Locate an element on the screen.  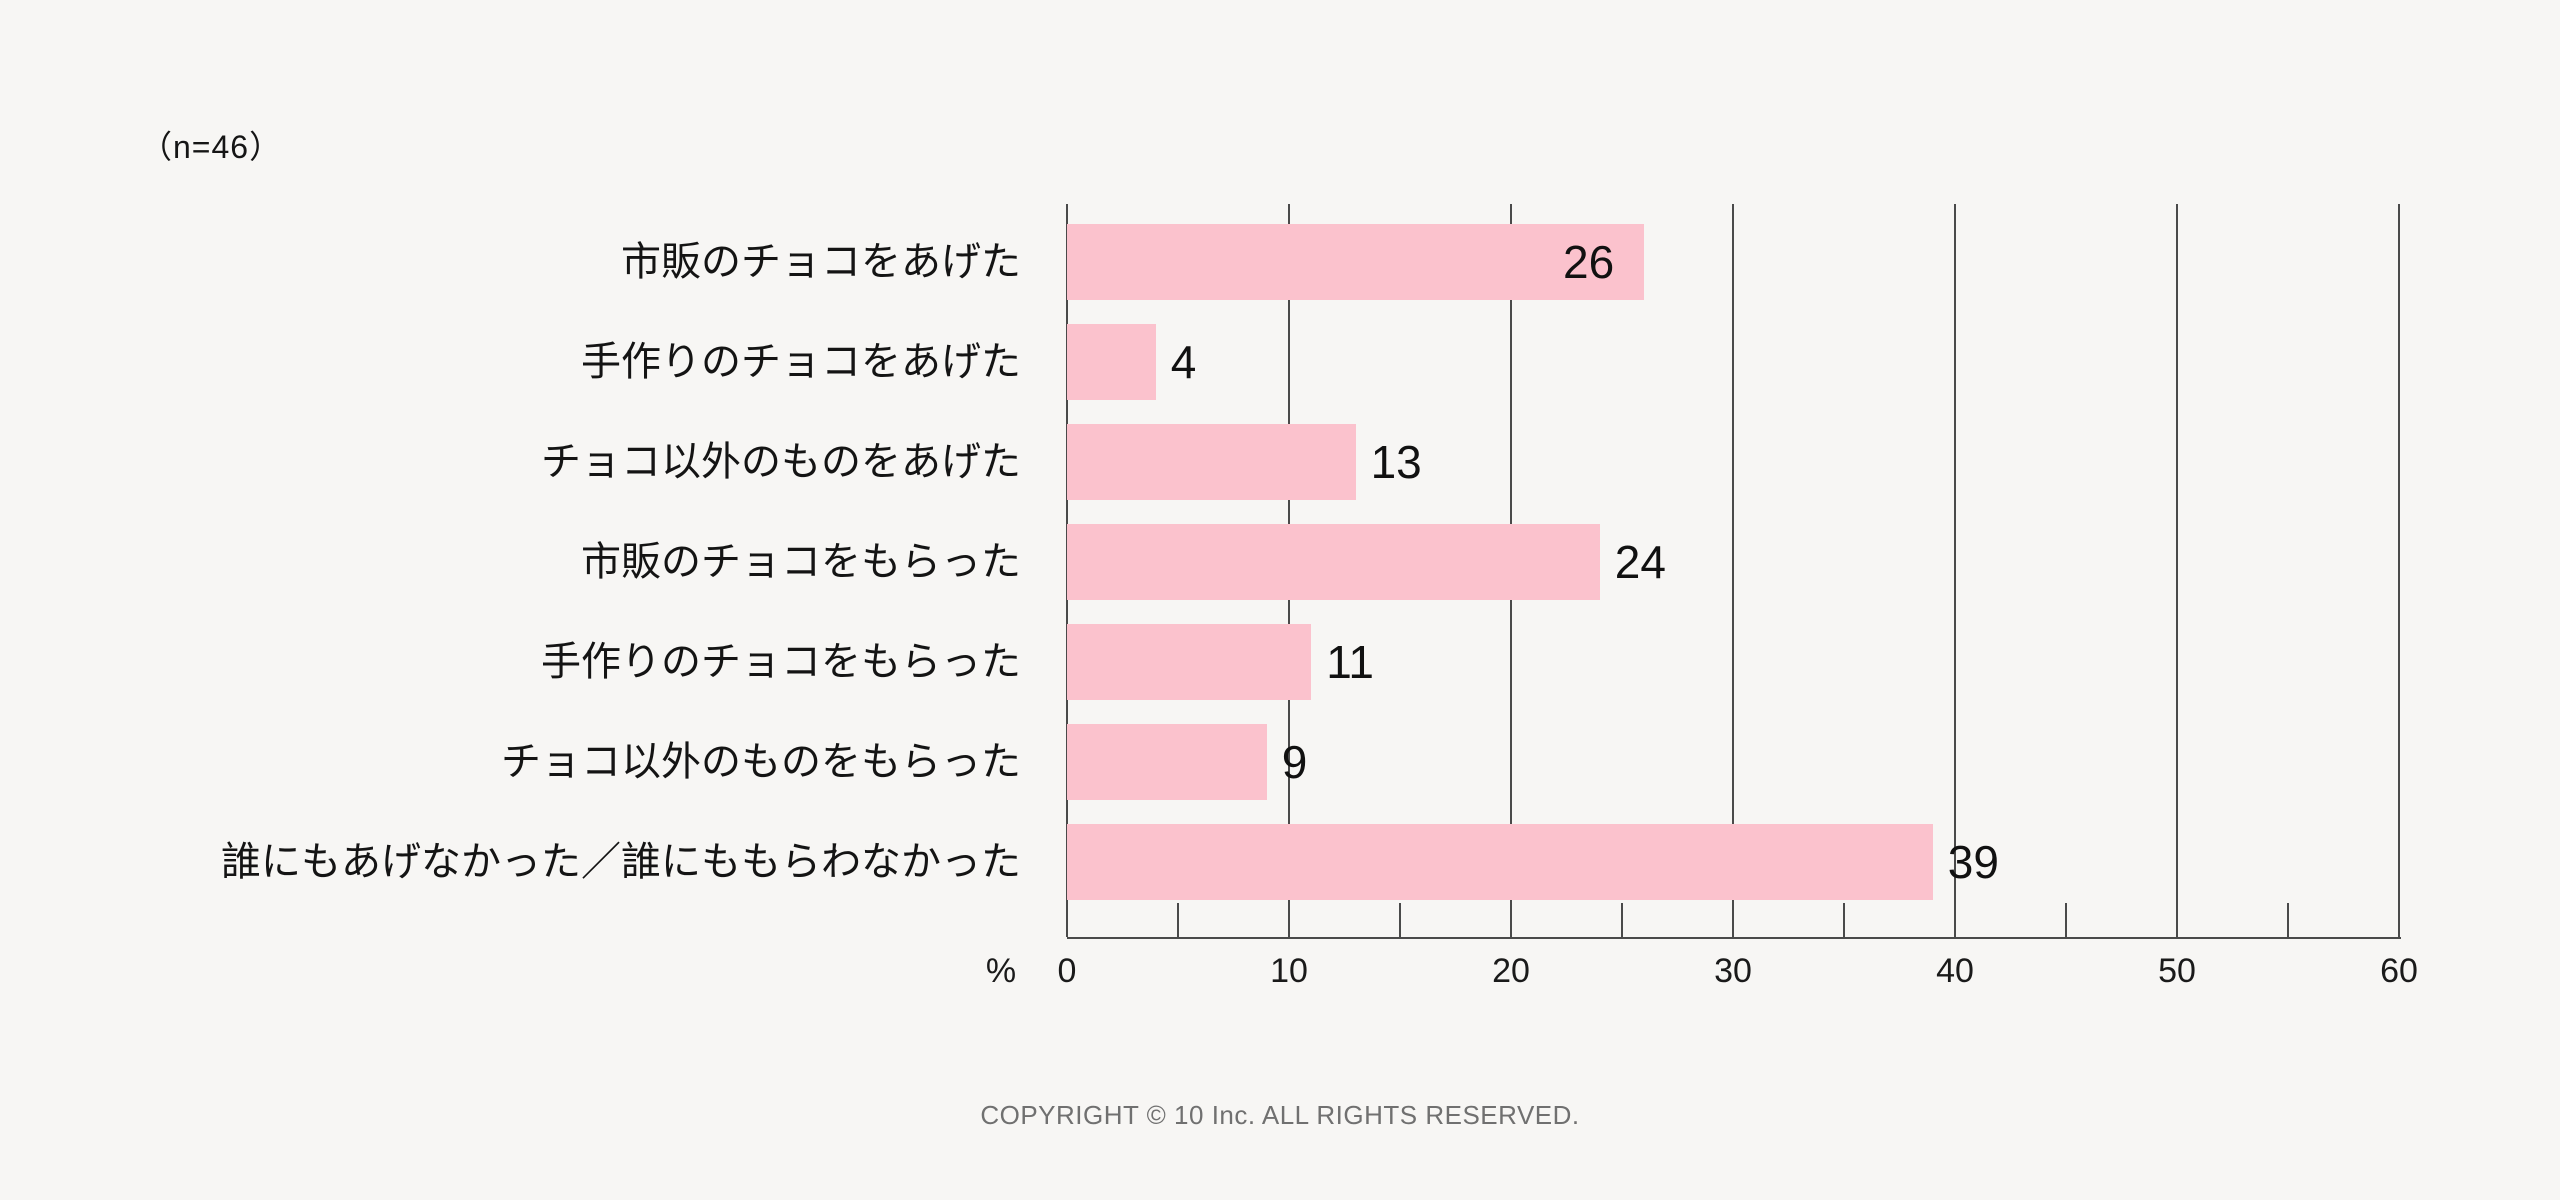
category-label: 市販のチョコをもらった is located at coordinates (801, 562).